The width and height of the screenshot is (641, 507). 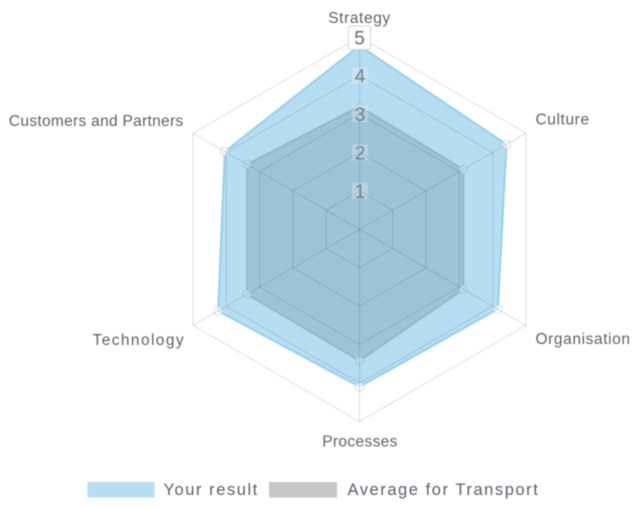 I want to click on svg-text: Customers and Partners, so click(x=96, y=121).